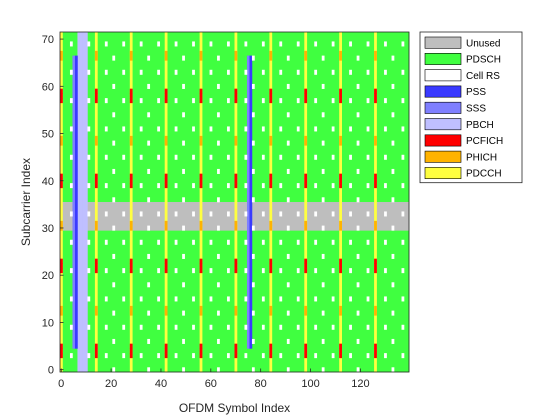 The height and width of the screenshot is (420, 560). I want to click on x-tick-label: 0, so click(61, 384).